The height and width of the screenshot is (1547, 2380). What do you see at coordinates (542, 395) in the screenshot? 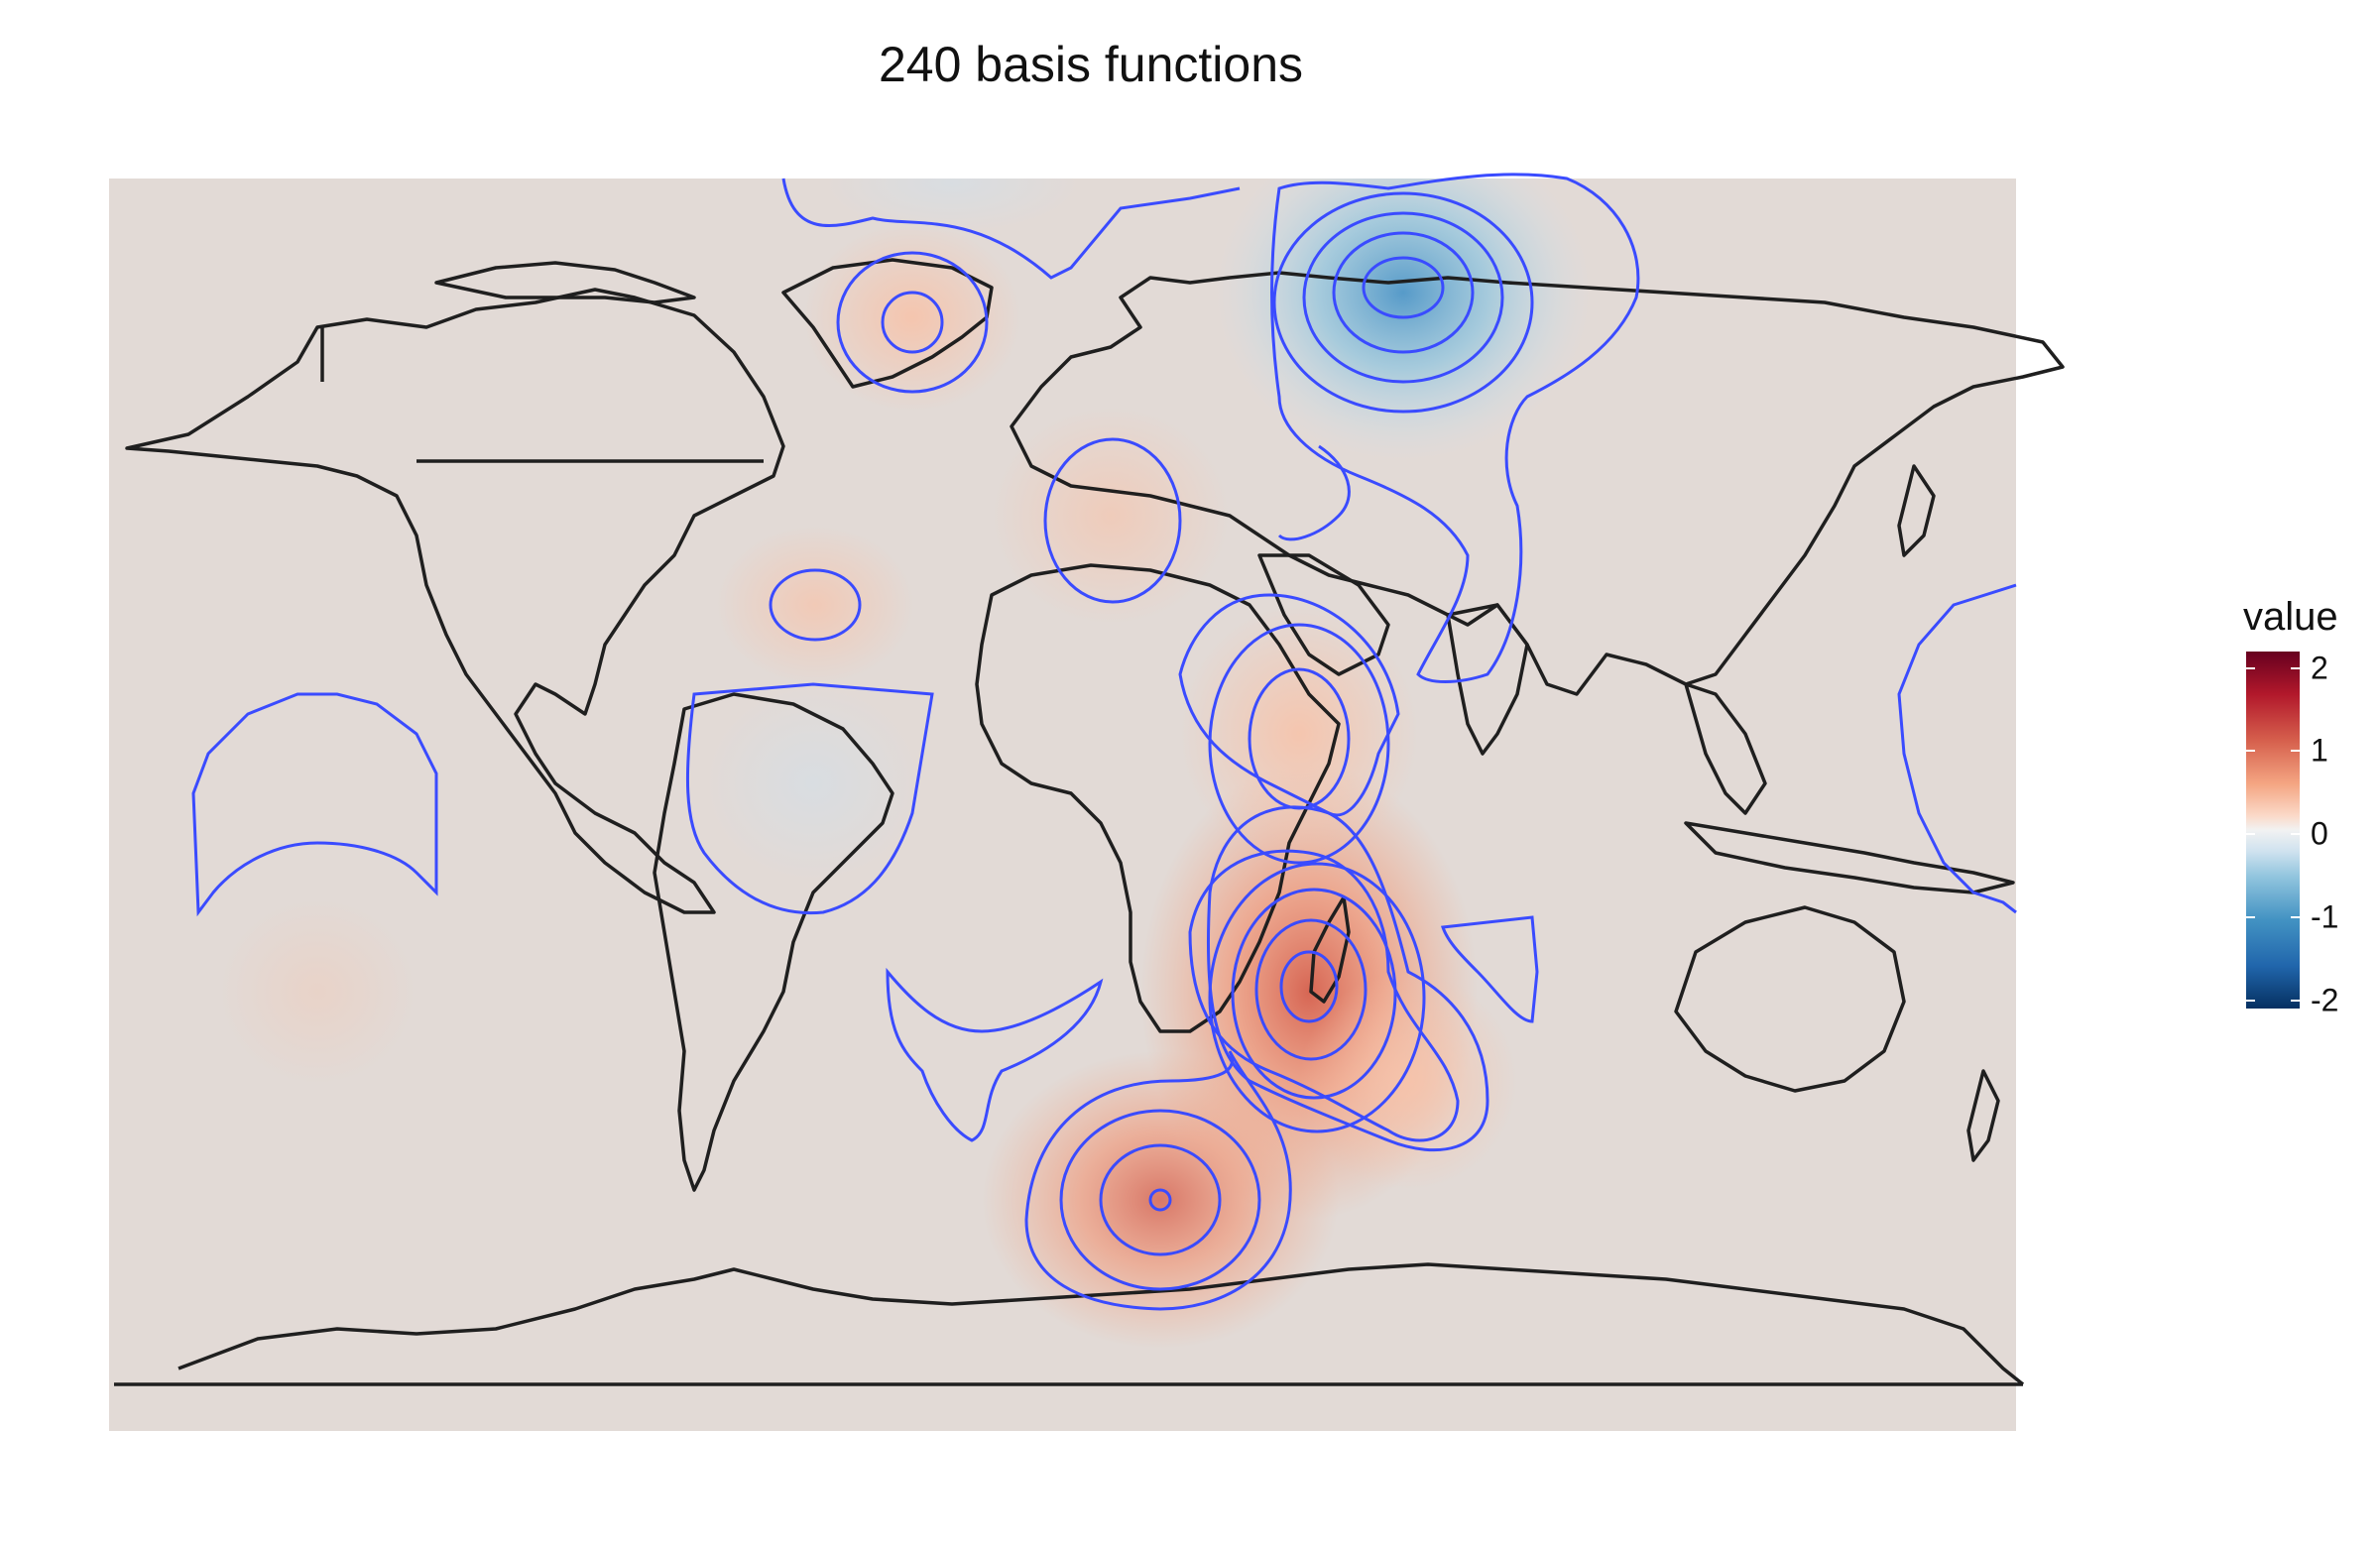
I see `us-canada-border` at bounding box center [542, 395].